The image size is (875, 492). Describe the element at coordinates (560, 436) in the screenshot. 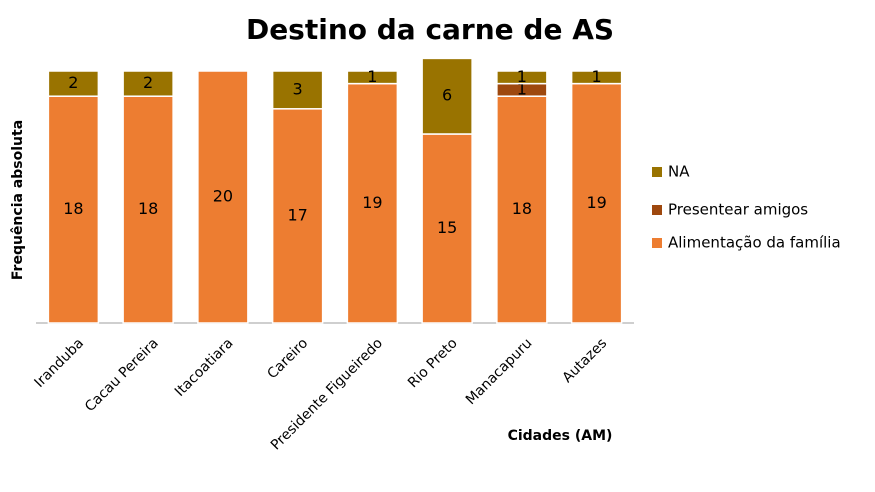

I see `x-axis-label: Cidades (AM)` at that location.